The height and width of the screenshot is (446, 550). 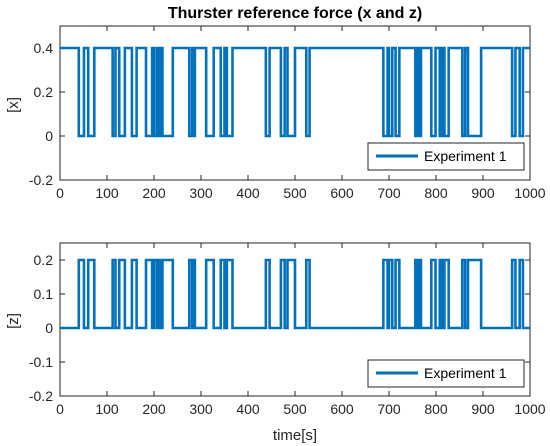 What do you see at coordinates (13, 321) in the screenshot?
I see `bottom-y-axis-label: [z]` at bounding box center [13, 321].